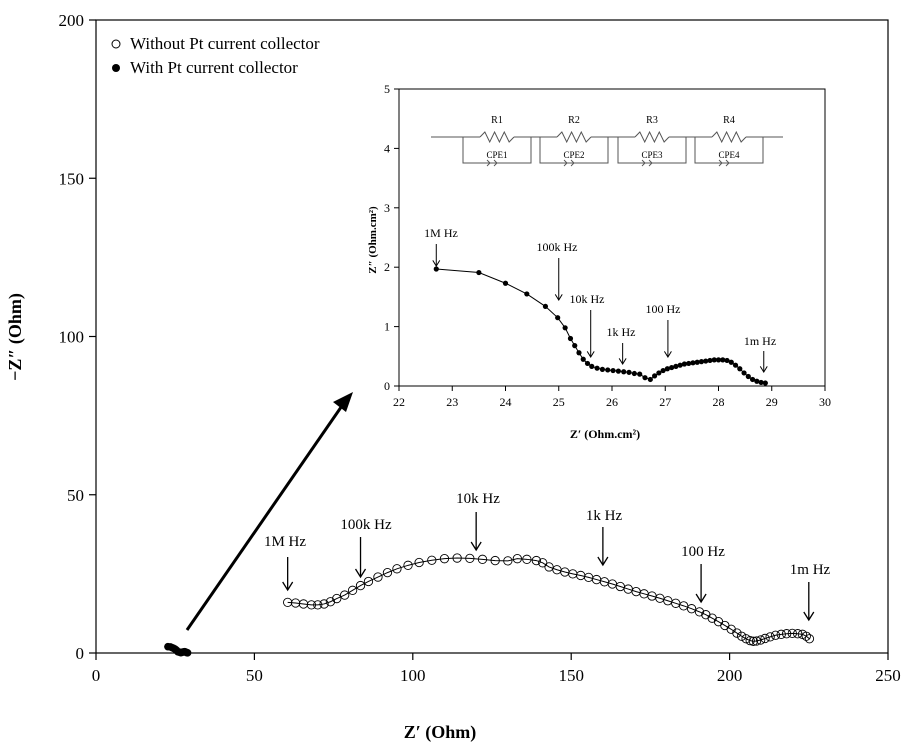 This screenshot has height=750, width=911. Describe the element at coordinates (587, 299) in the screenshot. I see `inset-freq-label: 10k Hz` at that location.